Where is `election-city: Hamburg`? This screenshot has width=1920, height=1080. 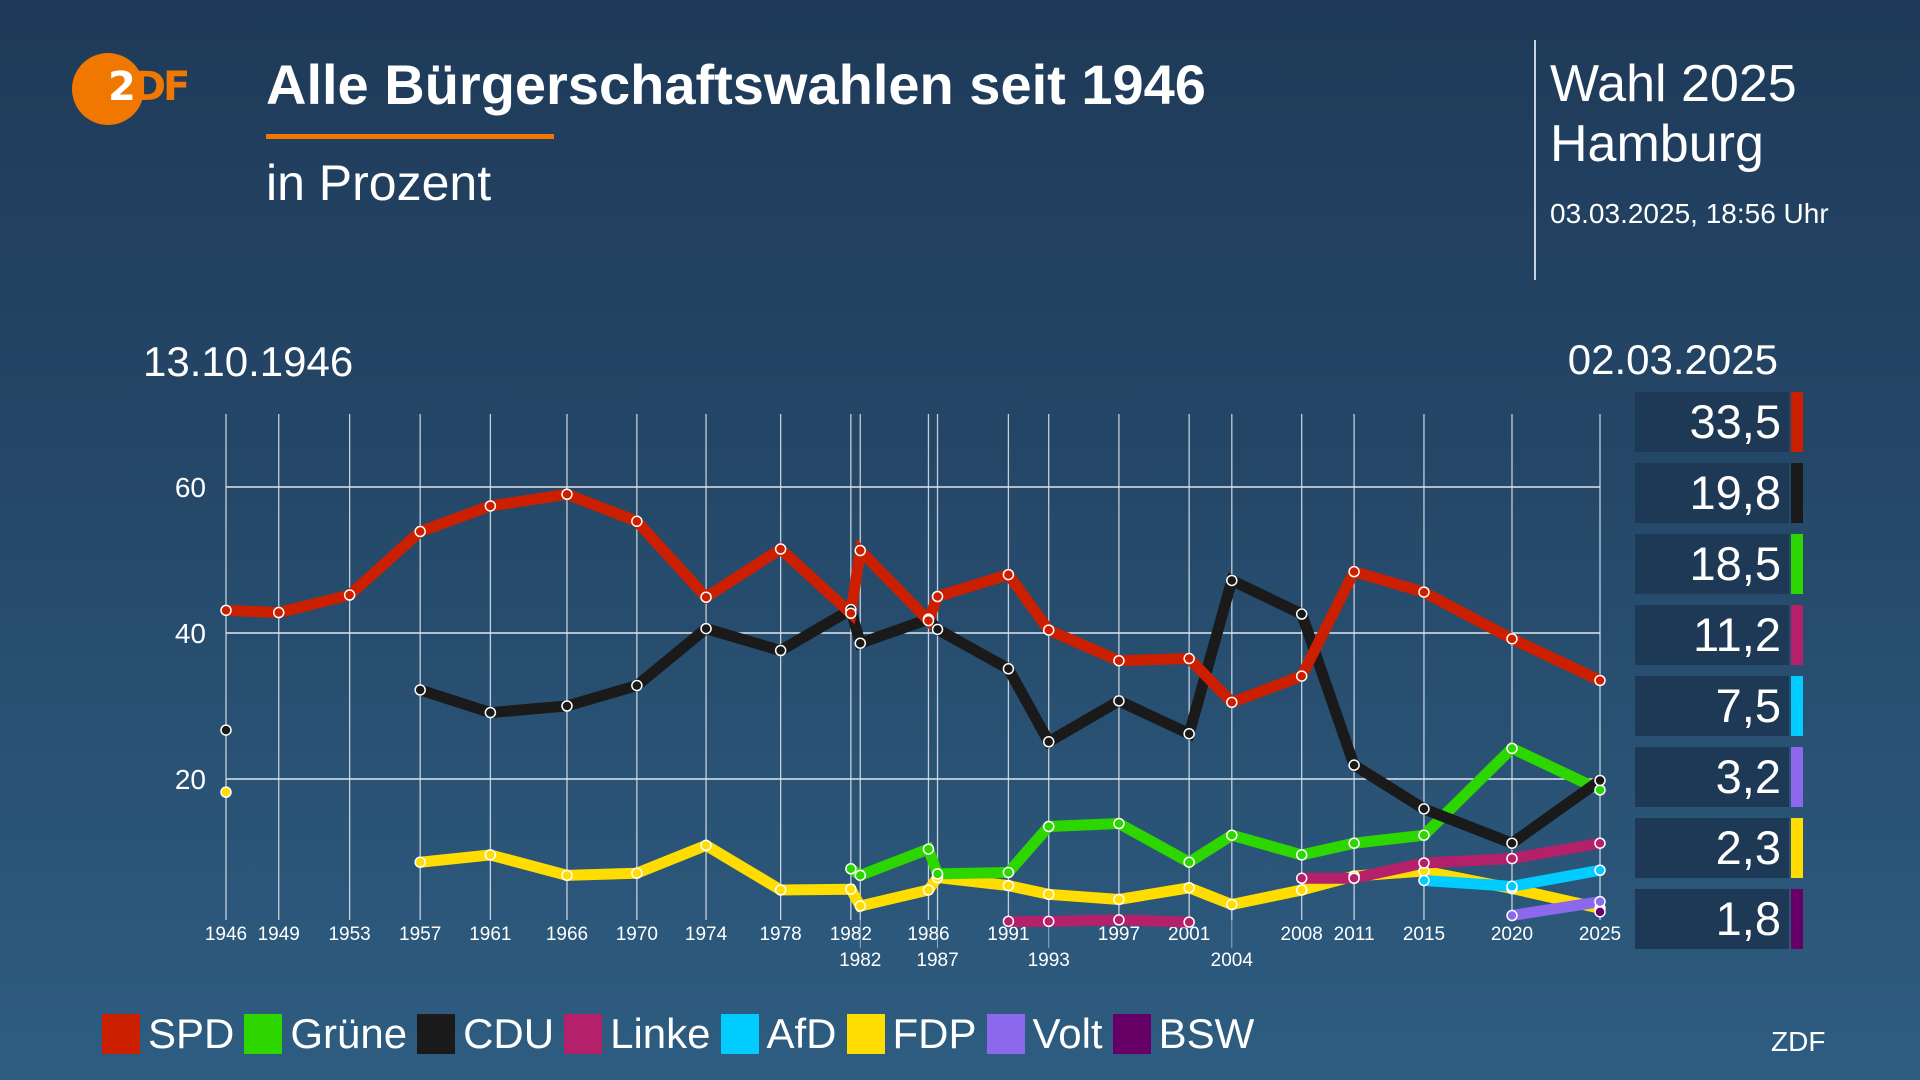 election-city: Hamburg is located at coordinates (1657, 144).